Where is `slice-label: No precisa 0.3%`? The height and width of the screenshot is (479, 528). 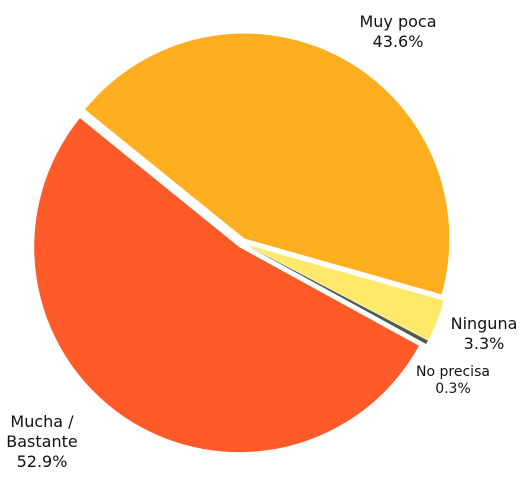
slice-label: No precisa 0.3% is located at coordinates (453, 381).